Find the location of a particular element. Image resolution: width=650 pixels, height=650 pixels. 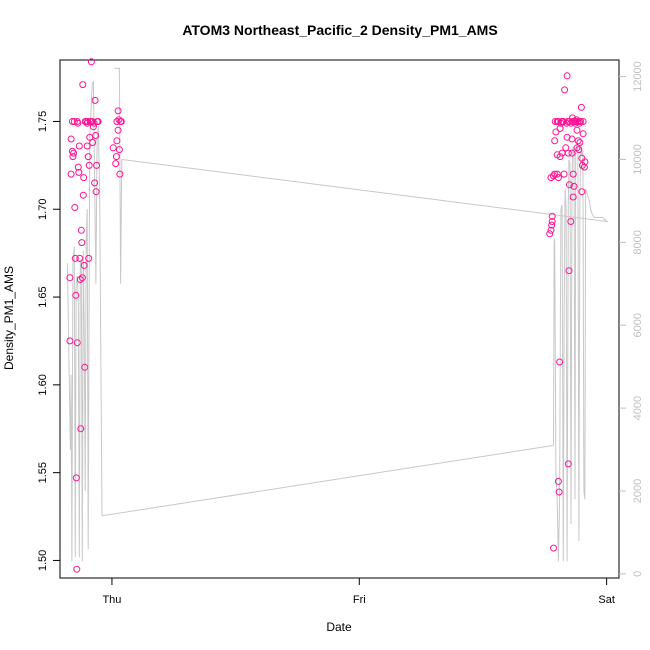

y-axis-right: 0 2000 4000 6000 8000 10000 12000 is located at coordinates (631, 319).